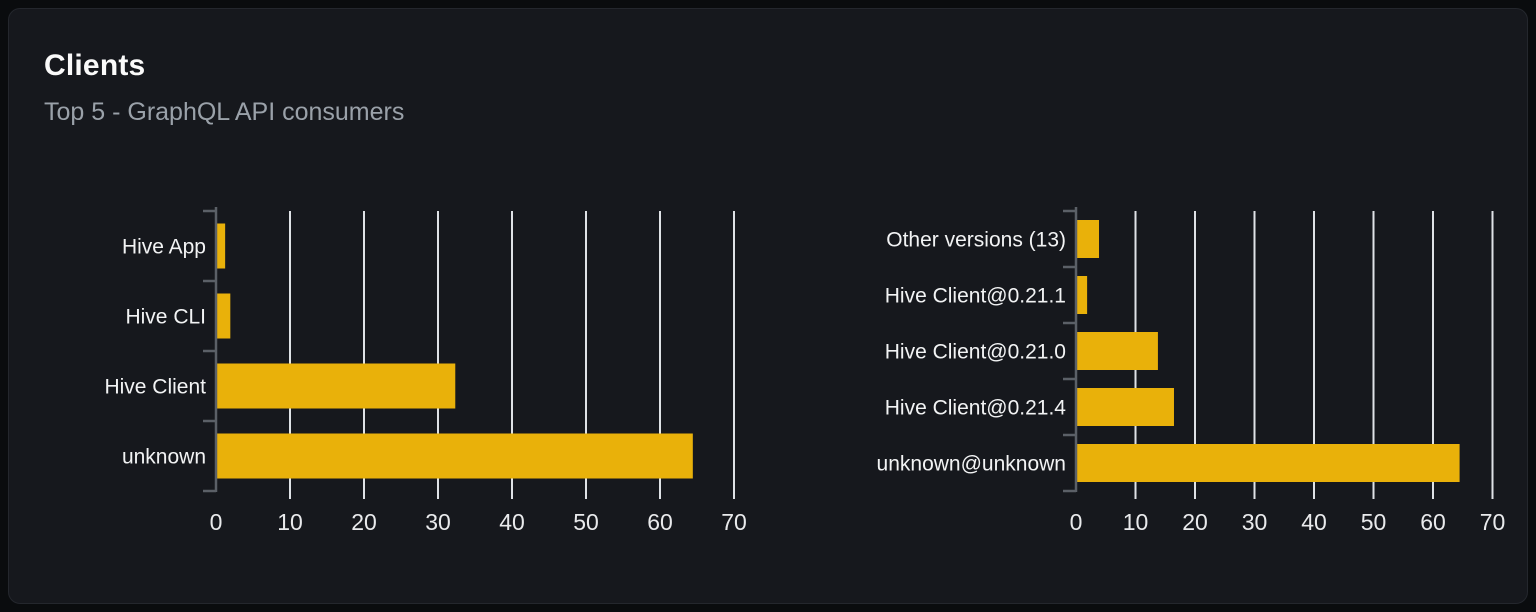 This screenshot has width=1536, height=612. I want to click on card-subtitle: Top 5 - GraphQL API consumers, so click(224, 112).